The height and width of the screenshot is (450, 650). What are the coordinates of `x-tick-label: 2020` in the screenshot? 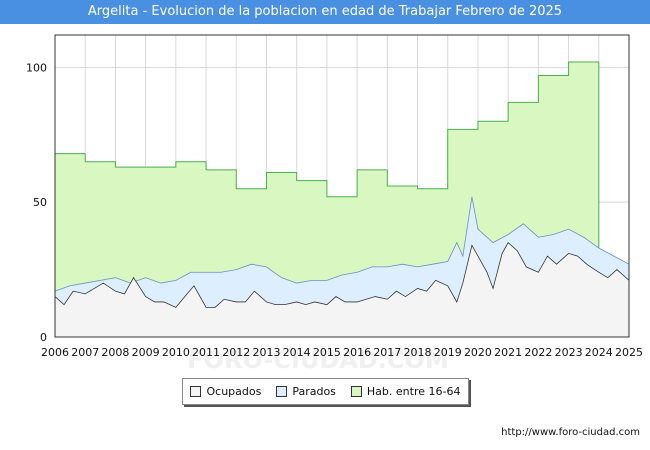 It's located at (478, 352).